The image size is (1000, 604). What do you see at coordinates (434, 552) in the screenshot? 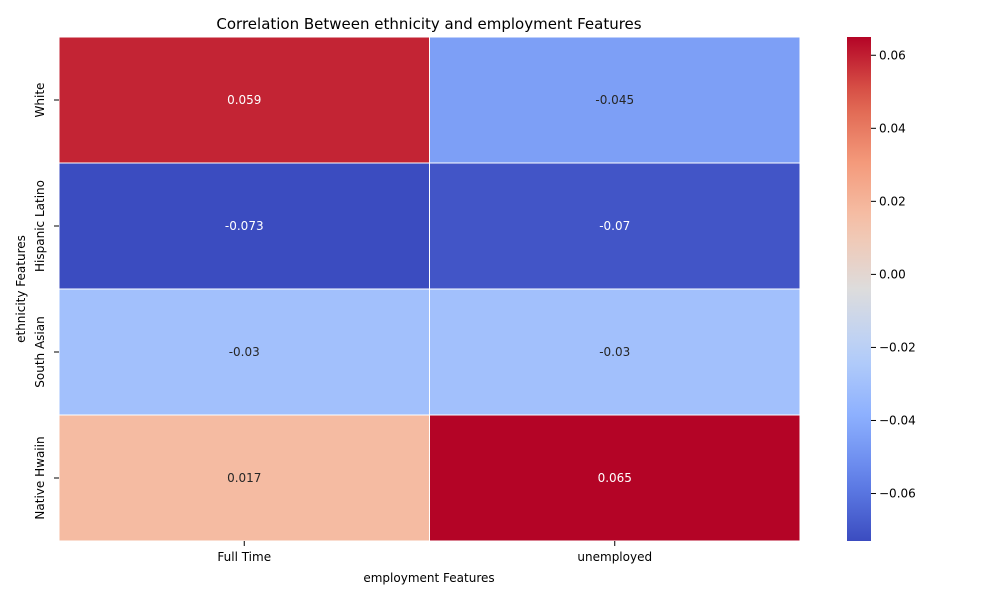
I see `x-axis: Full Time unemployed` at bounding box center [434, 552].